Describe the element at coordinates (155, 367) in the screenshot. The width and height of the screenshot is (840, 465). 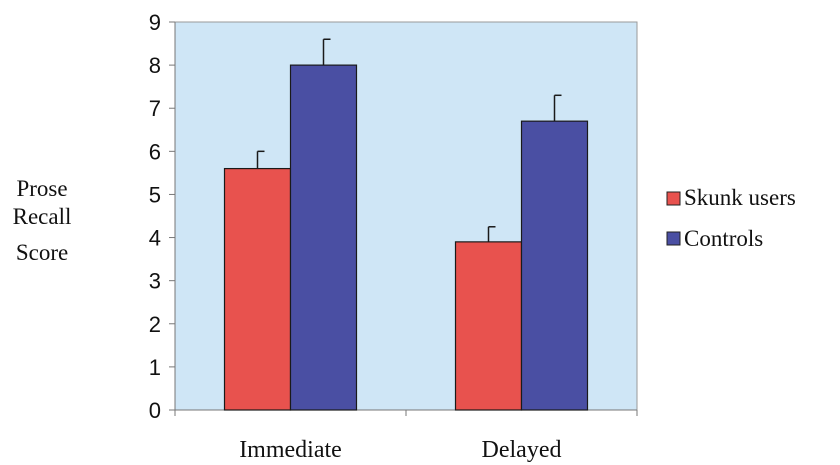
I see `y-tick-label: 1` at that location.